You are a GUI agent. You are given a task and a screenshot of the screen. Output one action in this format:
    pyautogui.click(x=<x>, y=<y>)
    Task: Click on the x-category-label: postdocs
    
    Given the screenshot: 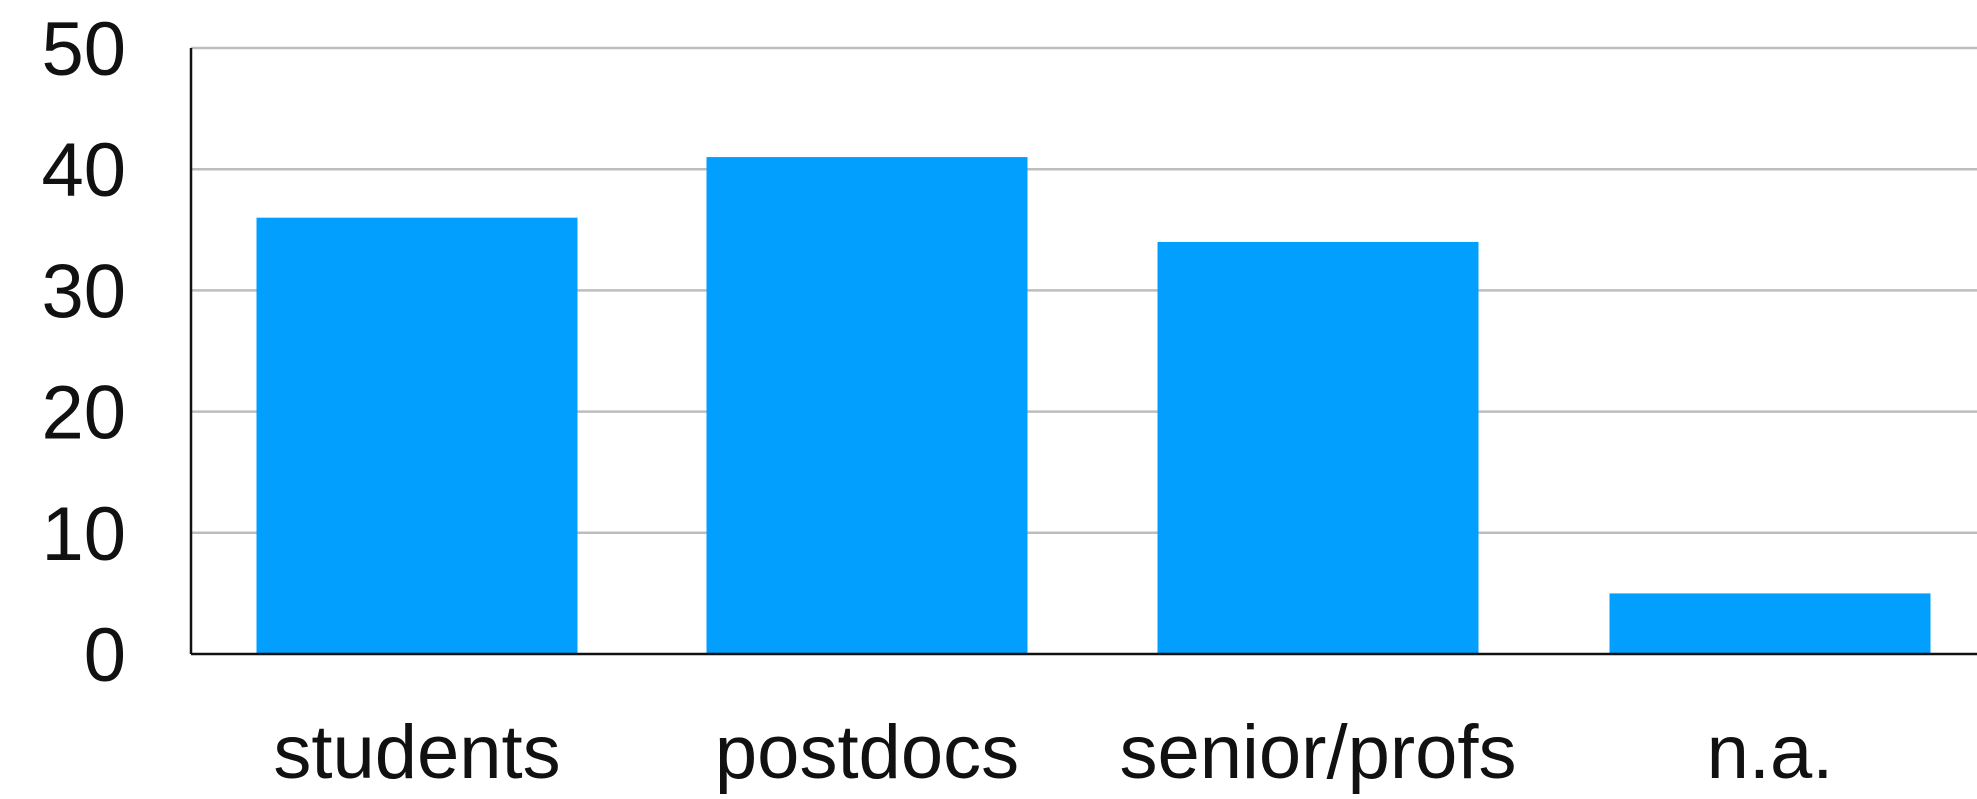 What is the action you would take?
    pyautogui.click(x=867, y=752)
    